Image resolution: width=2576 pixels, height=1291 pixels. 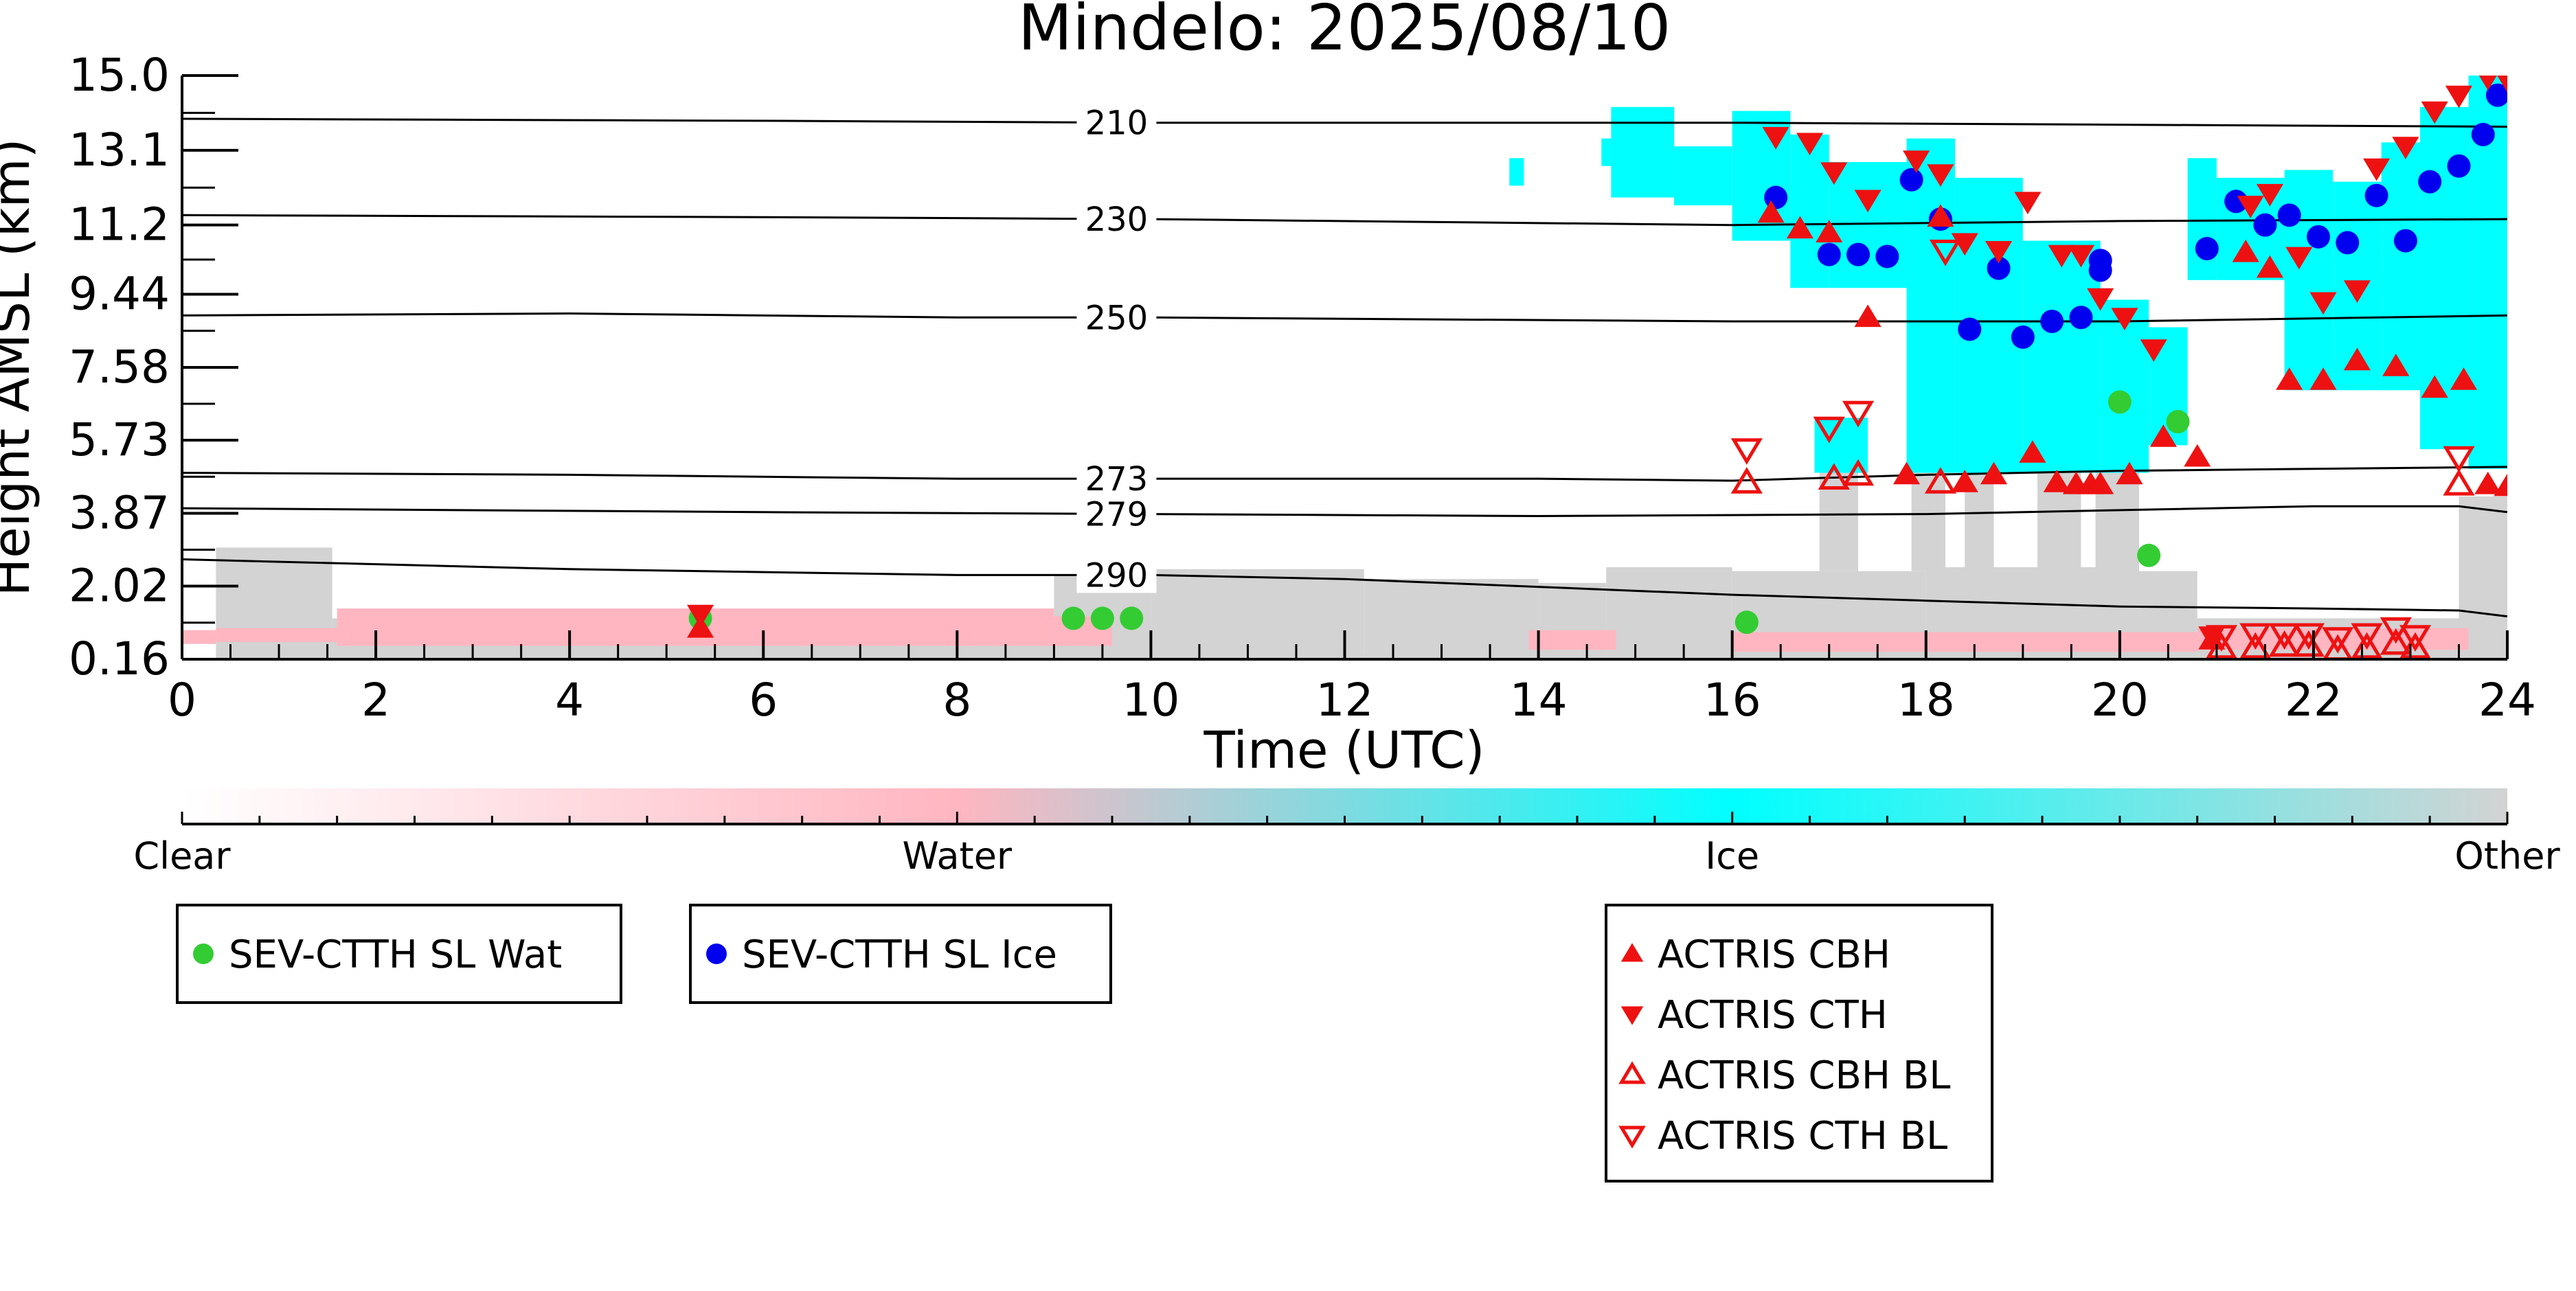 I want to click on isotherm-label: 273, so click(x=1117, y=480).